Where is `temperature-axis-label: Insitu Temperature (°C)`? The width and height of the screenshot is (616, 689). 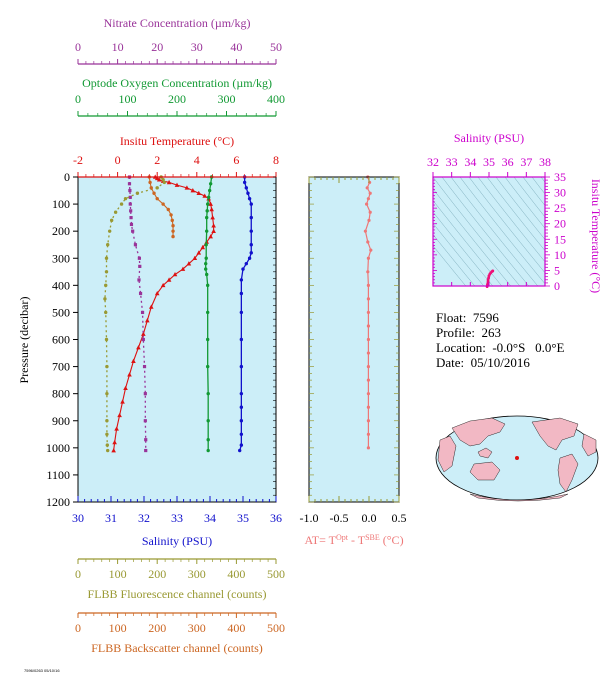
temperature-axis-label: Insitu Temperature (°C) is located at coordinates (177, 141).